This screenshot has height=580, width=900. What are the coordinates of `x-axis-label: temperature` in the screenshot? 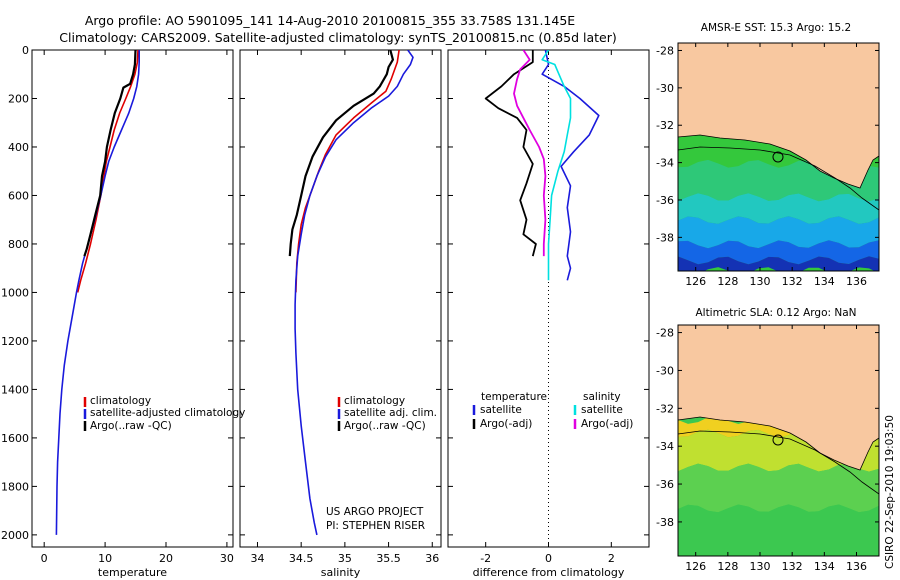 It's located at (132, 572).